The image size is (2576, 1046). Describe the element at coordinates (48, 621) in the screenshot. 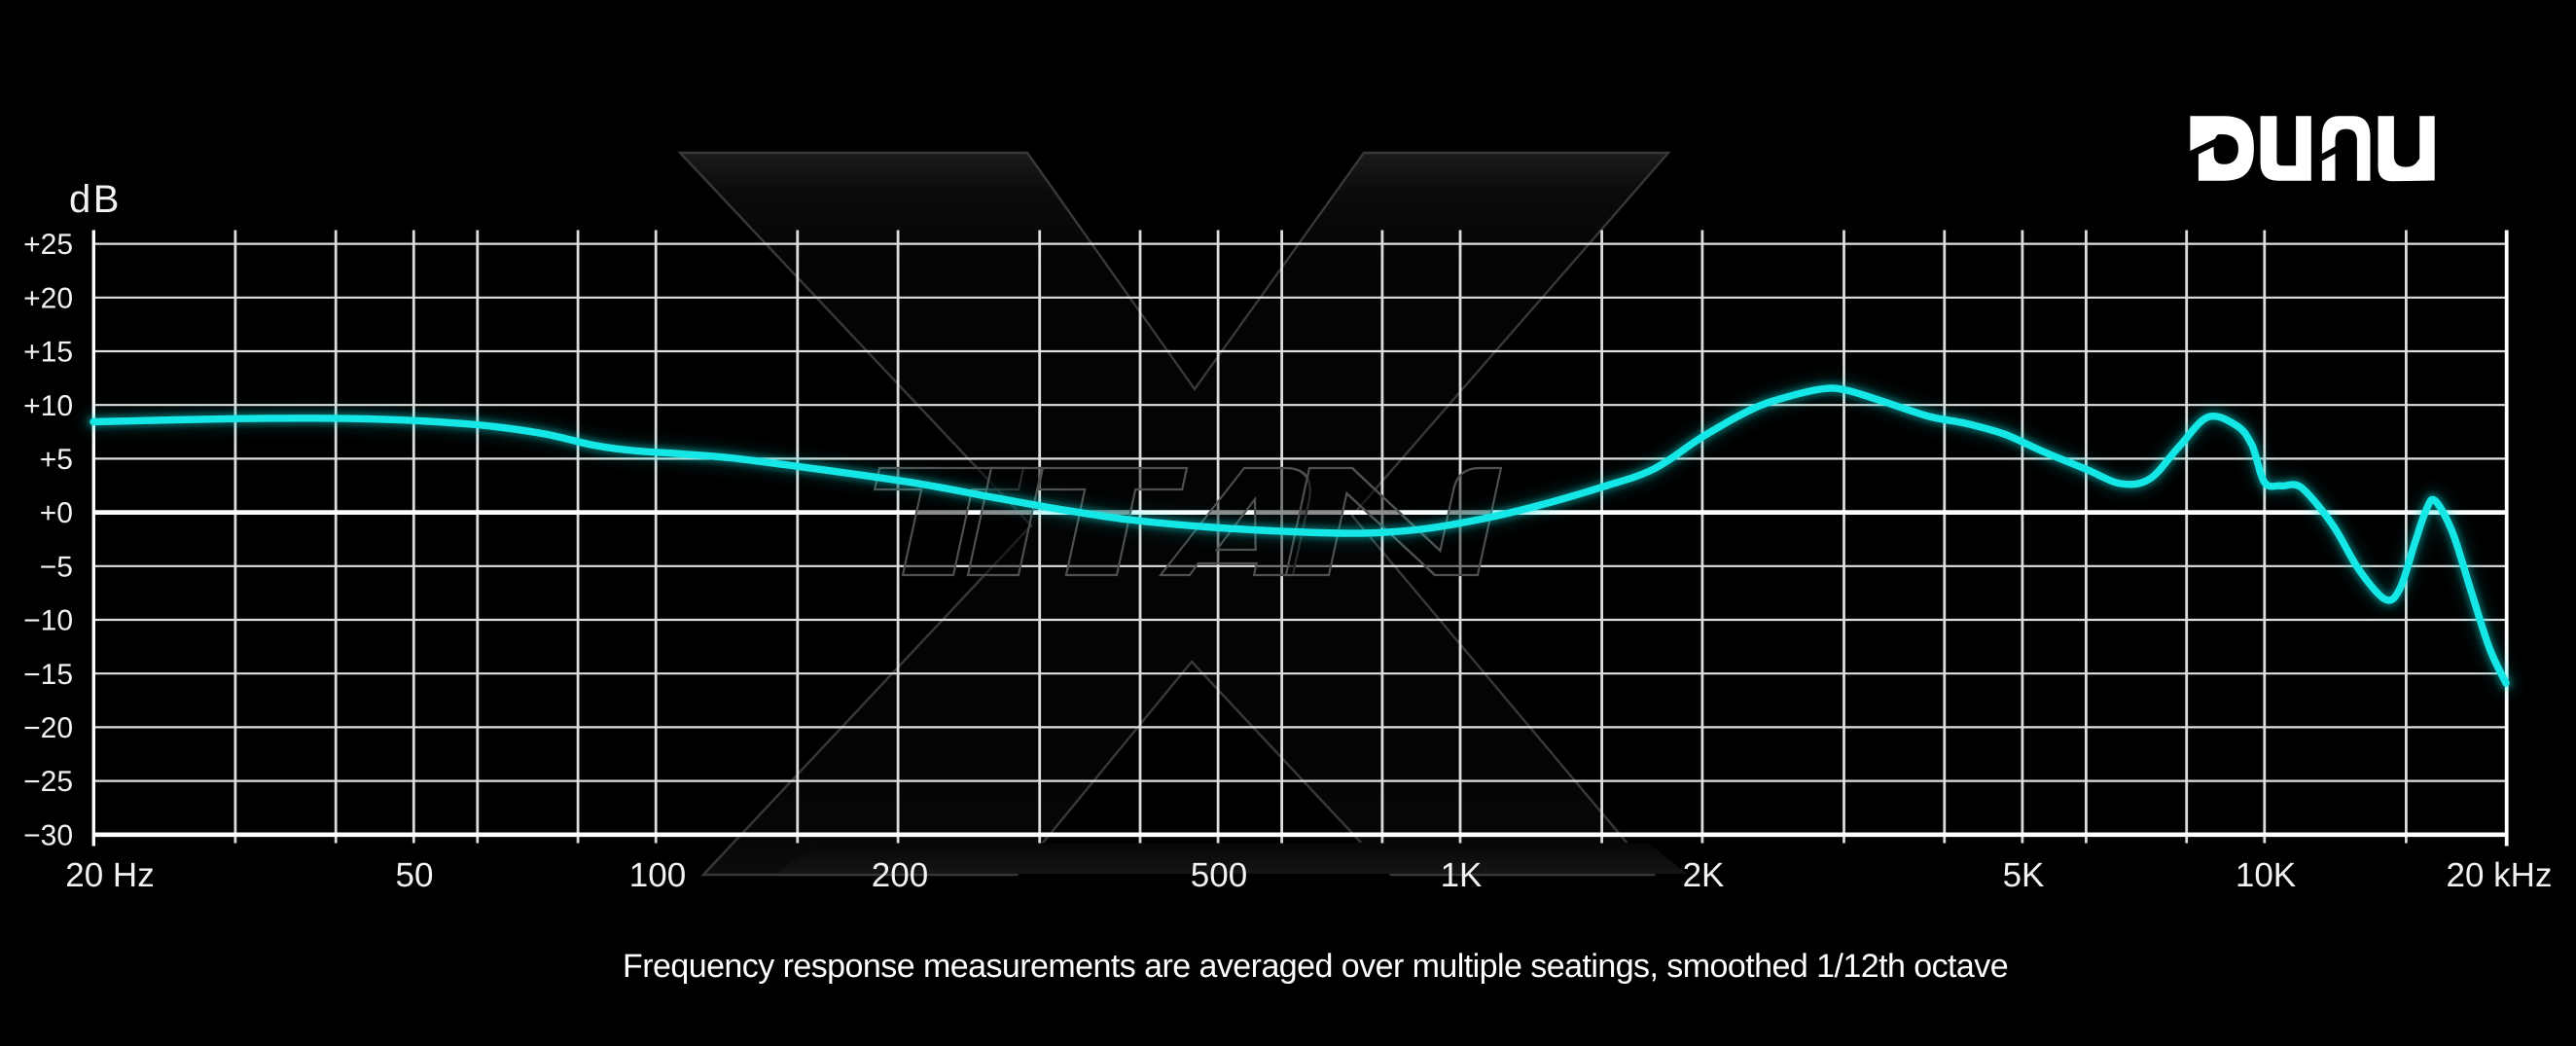

I see `svg-text: −10` at that location.